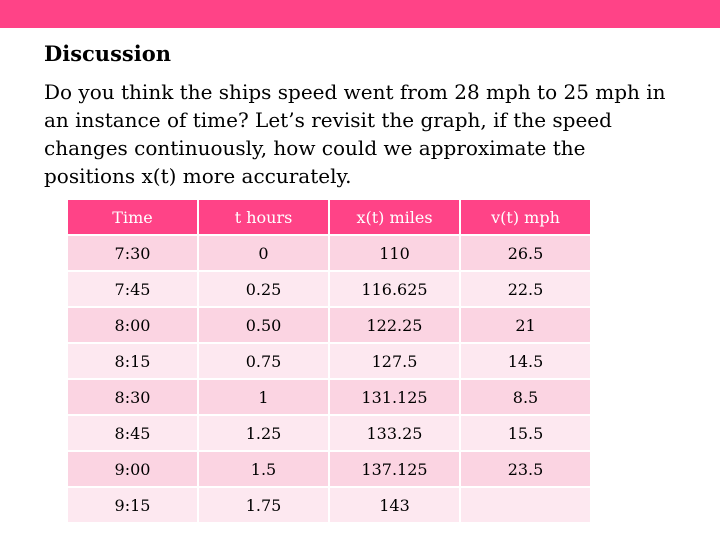 This screenshot has height=540, width=720. What do you see at coordinates (394, 505) in the screenshot?
I see `table-cell: 143` at bounding box center [394, 505].